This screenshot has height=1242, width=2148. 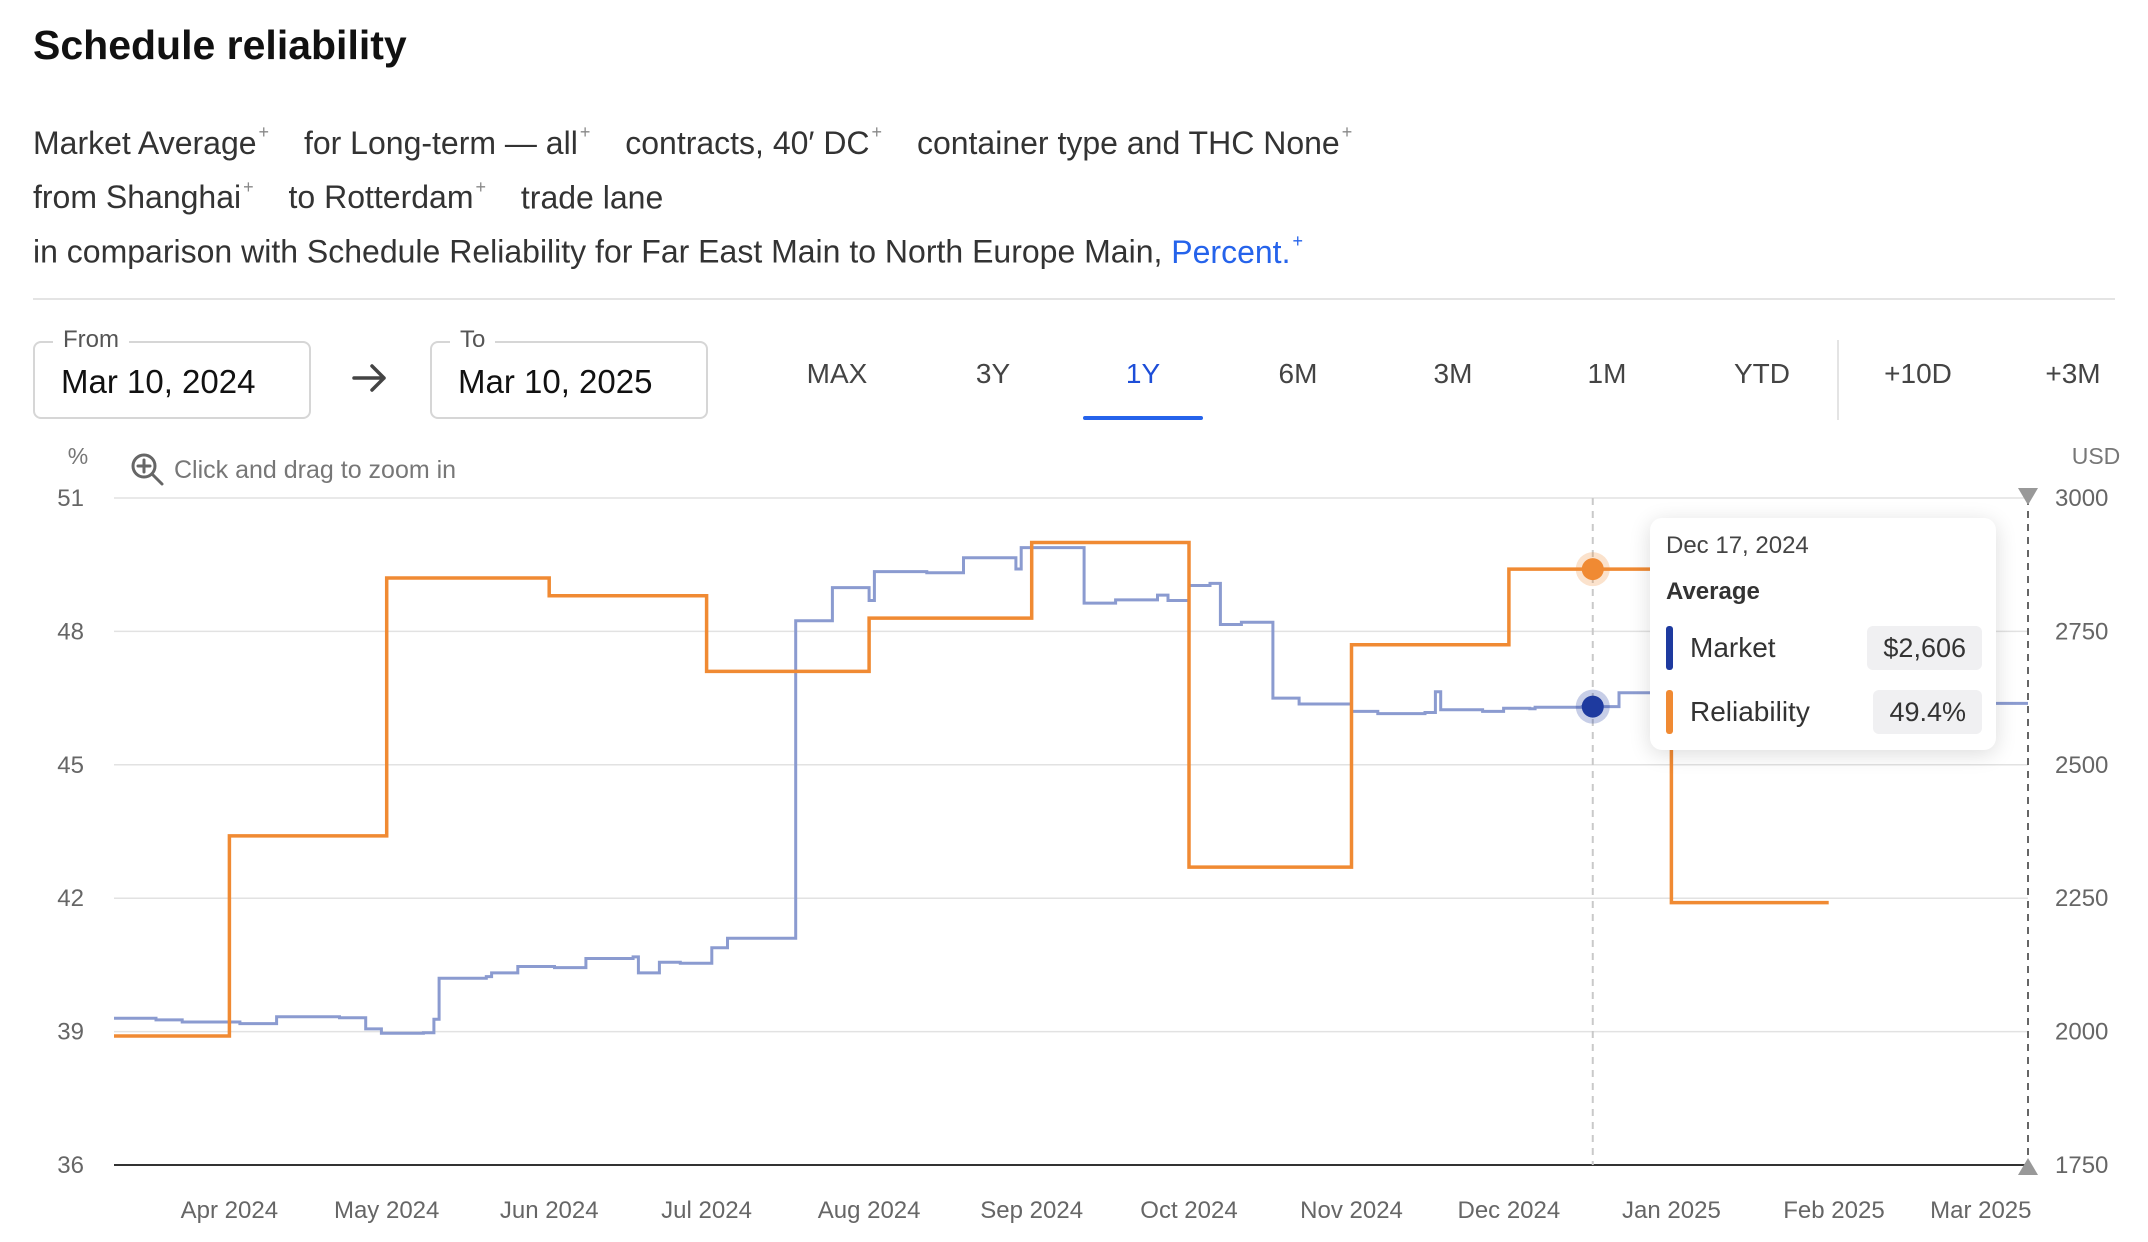 What do you see at coordinates (993, 373) in the screenshot?
I see `range-button-3y: 3Y` at bounding box center [993, 373].